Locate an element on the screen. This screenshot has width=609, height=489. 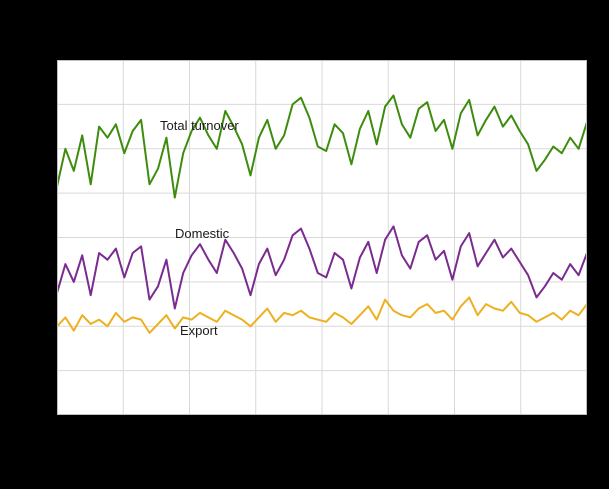
series-line-export is located at coordinates (322, 315).